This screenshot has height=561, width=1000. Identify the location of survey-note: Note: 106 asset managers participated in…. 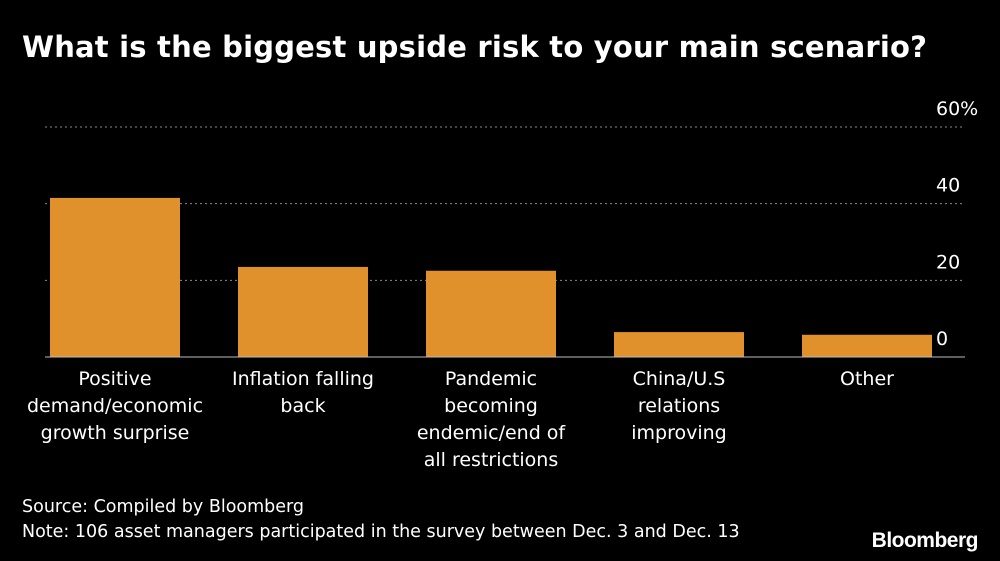
(381, 532).